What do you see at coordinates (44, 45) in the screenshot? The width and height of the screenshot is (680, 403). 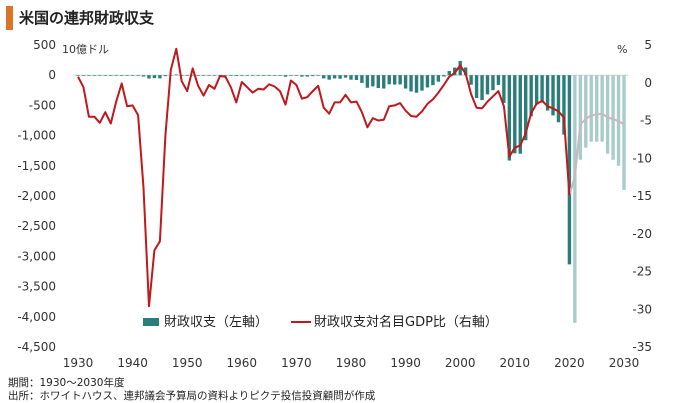 I see `left-tick-label: 500` at bounding box center [44, 45].